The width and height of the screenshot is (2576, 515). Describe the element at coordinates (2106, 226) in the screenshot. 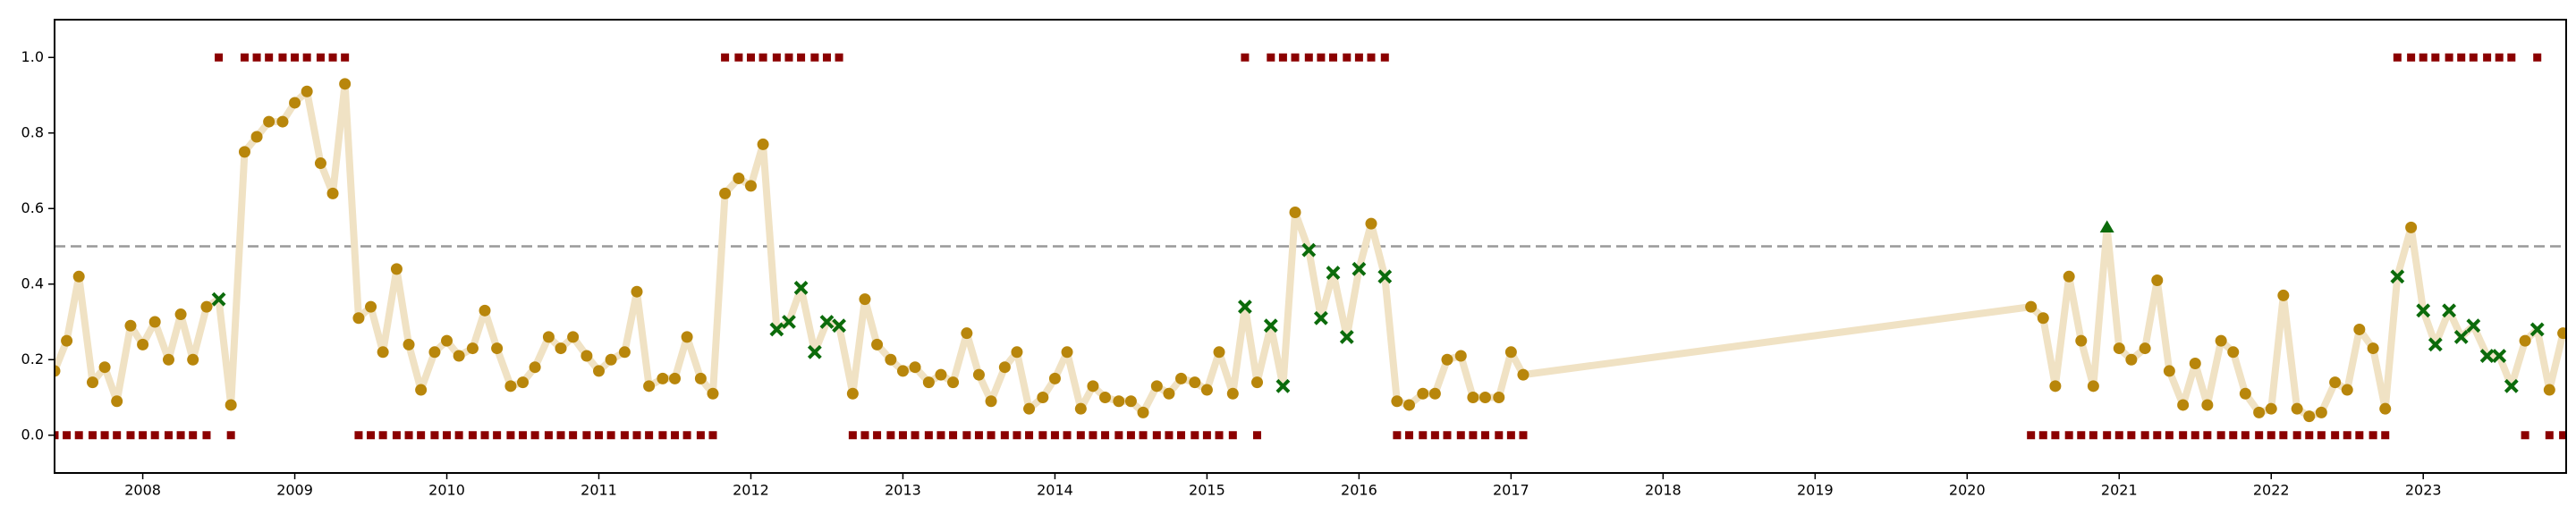

I see `false-alarm-marker` at that location.